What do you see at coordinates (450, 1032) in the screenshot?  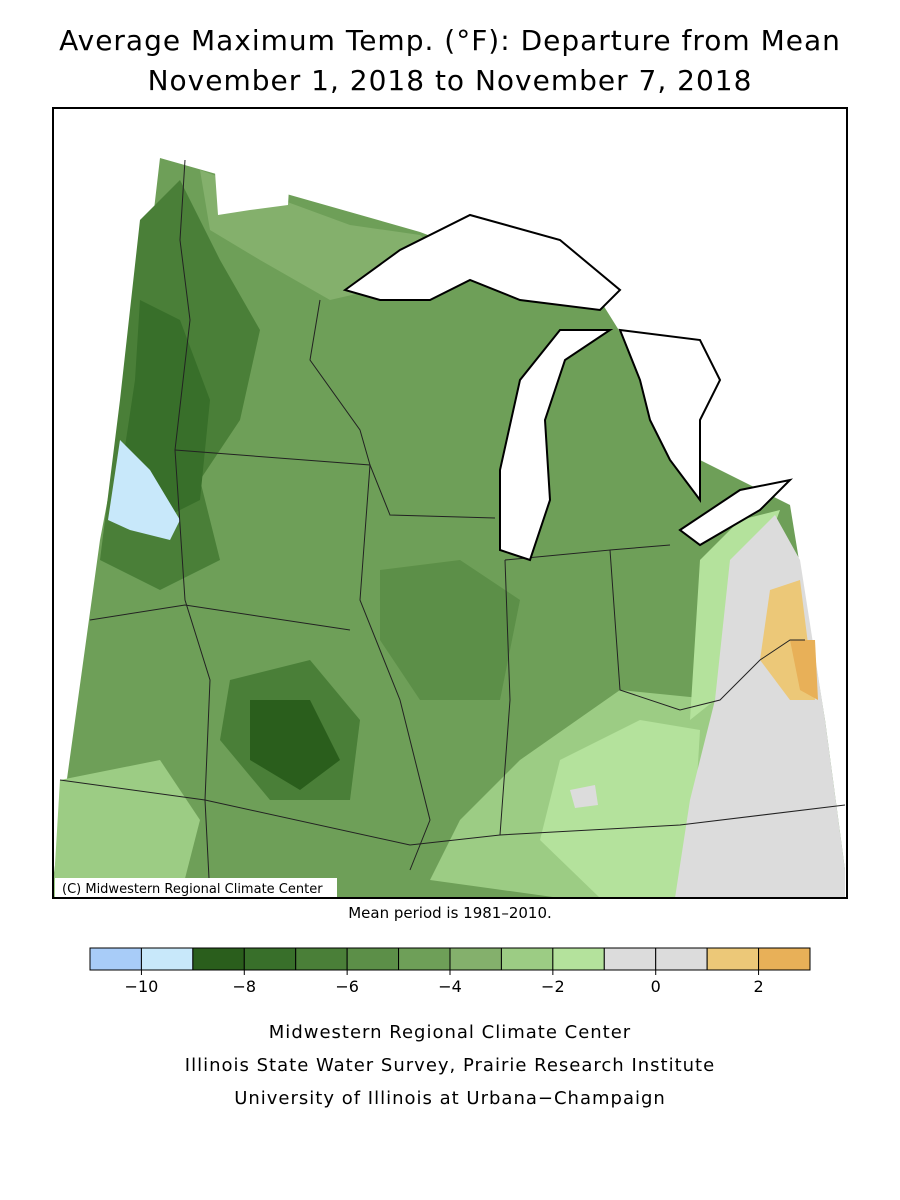 I see `footer-line: Midwestern Regional Climate Center` at bounding box center [450, 1032].